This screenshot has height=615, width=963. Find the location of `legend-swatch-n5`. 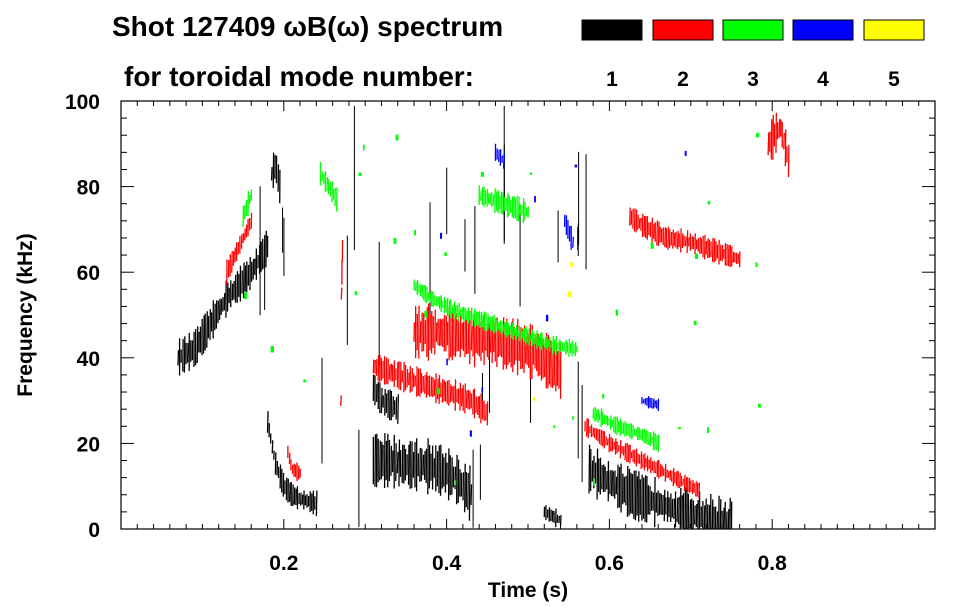

legend-swatch-n5 is located at coordinates (894, 30).